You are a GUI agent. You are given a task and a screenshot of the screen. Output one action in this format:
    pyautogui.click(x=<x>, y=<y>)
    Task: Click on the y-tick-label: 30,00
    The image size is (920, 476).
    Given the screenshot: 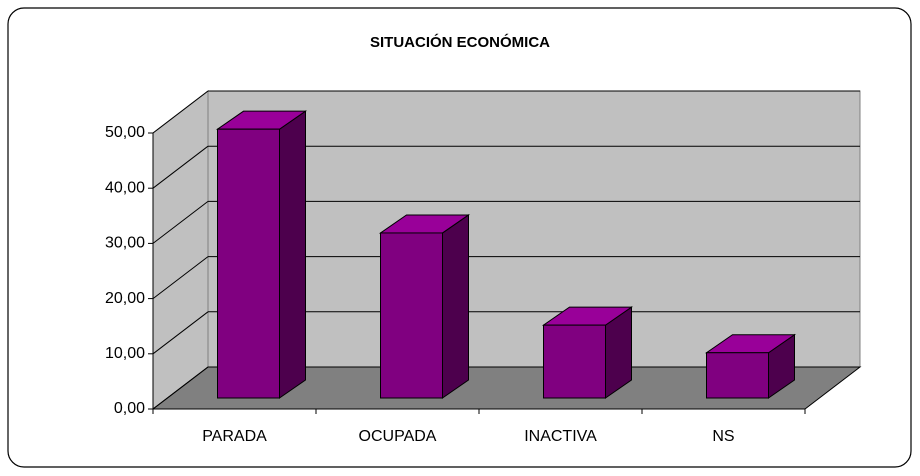 What is the action you would take?
    pyautogui.click(x=125, y=243)
    